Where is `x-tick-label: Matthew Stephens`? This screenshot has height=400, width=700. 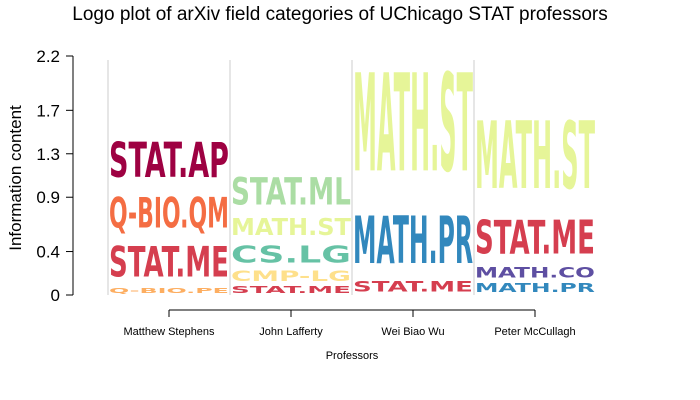 x-tick-label: Matthew Stephens is located at coordinates (169, 332).